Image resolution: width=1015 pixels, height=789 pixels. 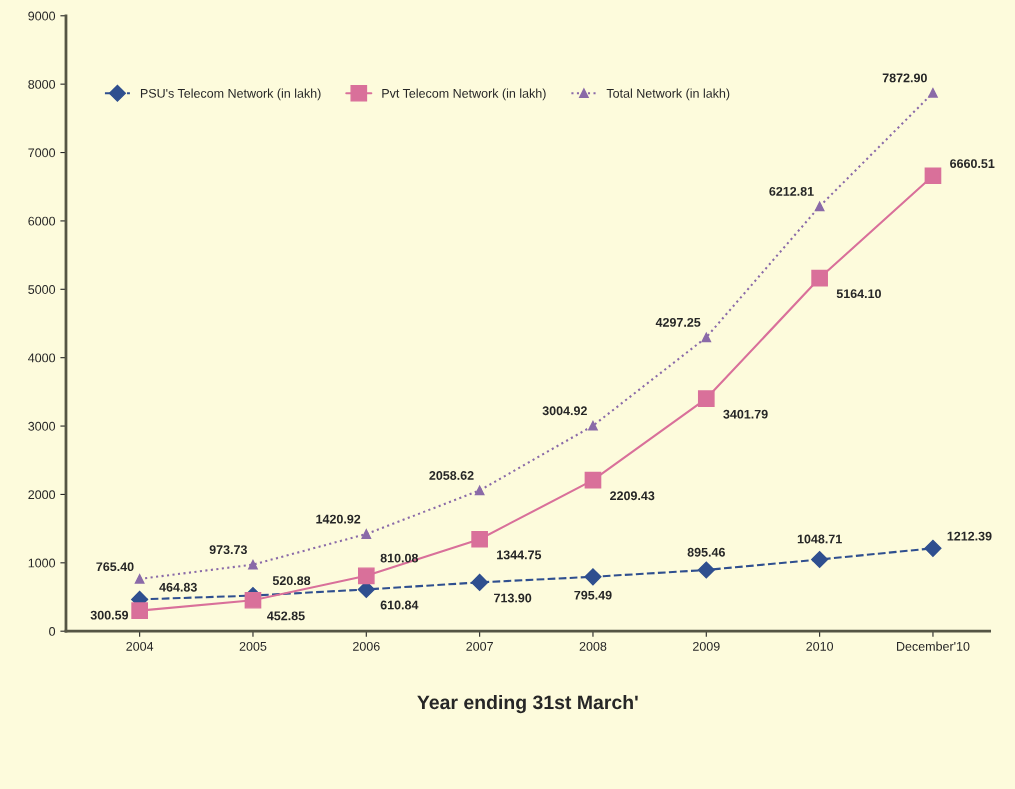 I want to click on y-tick-label: 6000, so click(x=42, y=221).